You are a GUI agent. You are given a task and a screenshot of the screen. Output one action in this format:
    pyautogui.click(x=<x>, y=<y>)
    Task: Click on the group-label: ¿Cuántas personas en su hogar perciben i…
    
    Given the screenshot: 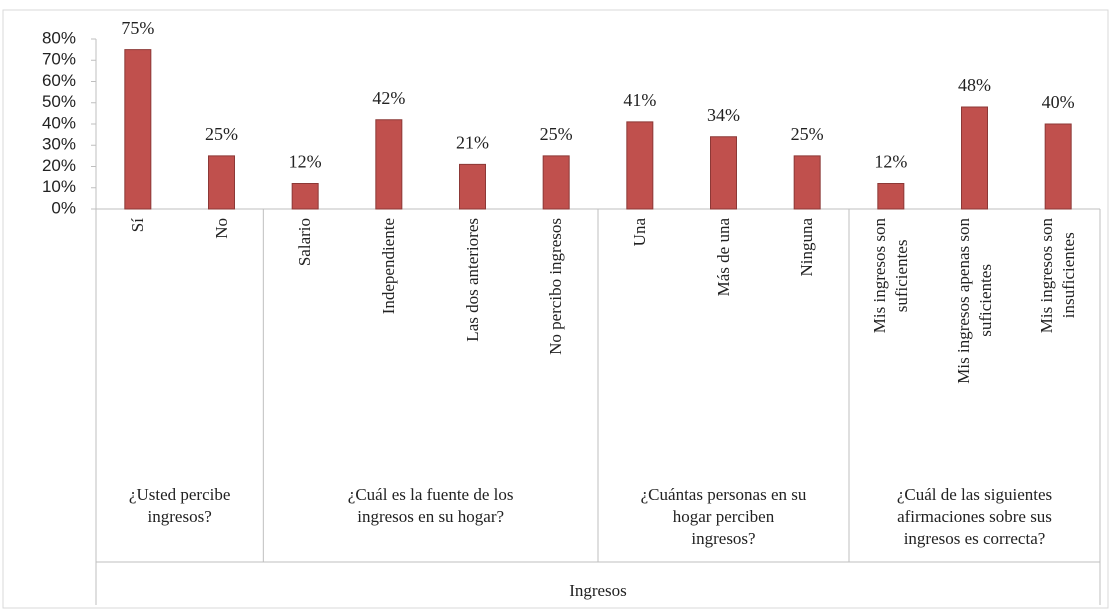 What is the action you would take?
    pyautogui.click(x=723, y=516)
    